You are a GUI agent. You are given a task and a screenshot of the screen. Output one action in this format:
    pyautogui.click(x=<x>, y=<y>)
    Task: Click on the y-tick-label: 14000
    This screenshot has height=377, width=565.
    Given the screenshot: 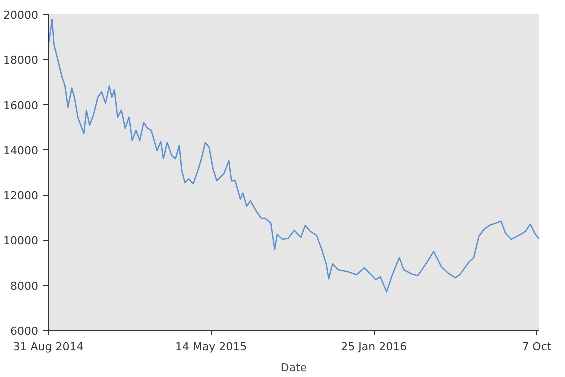 What is the action you would take?
    pyautogui.click(x=21, y=151)
    